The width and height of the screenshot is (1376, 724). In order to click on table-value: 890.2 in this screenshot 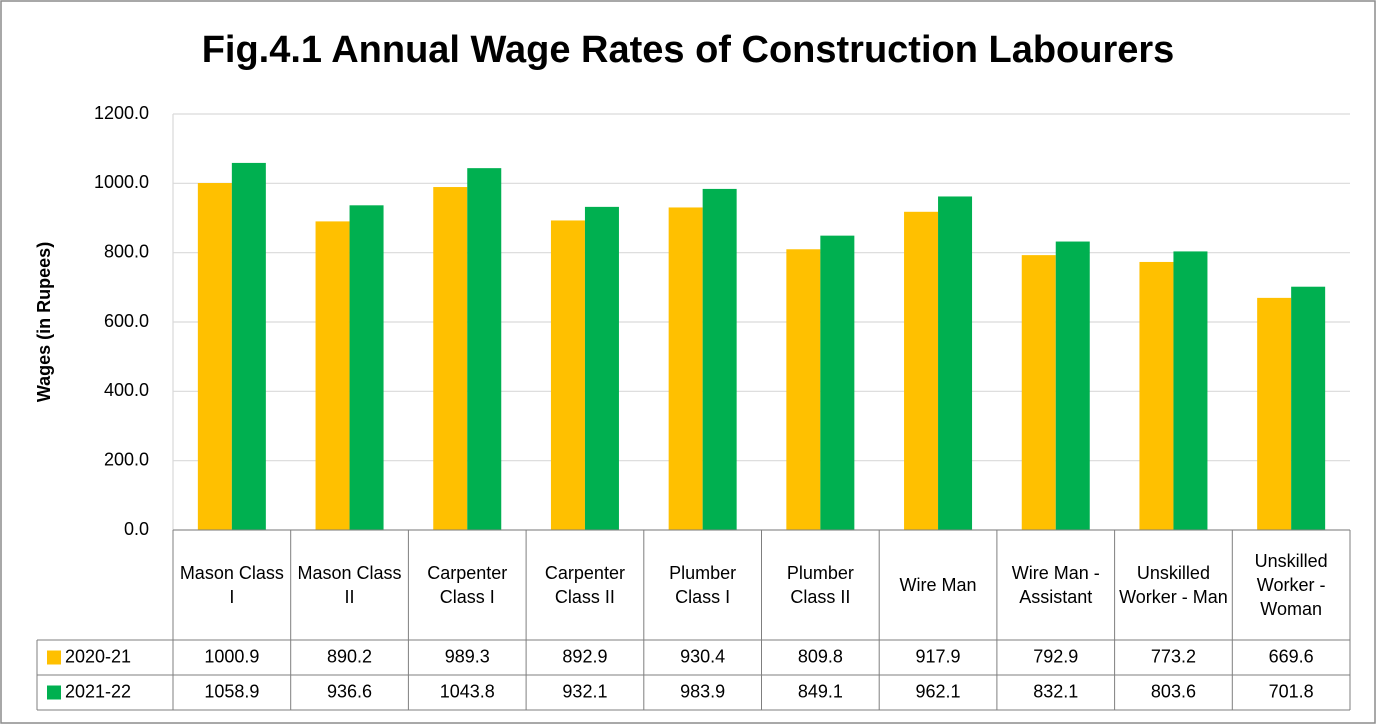, I will do `click(349, 656)`.